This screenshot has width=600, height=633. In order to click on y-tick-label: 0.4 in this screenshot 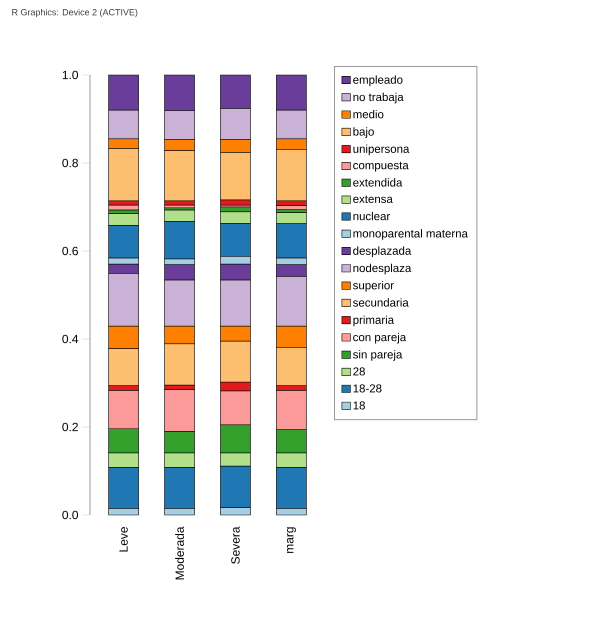, I will do `click(70, 339)`.